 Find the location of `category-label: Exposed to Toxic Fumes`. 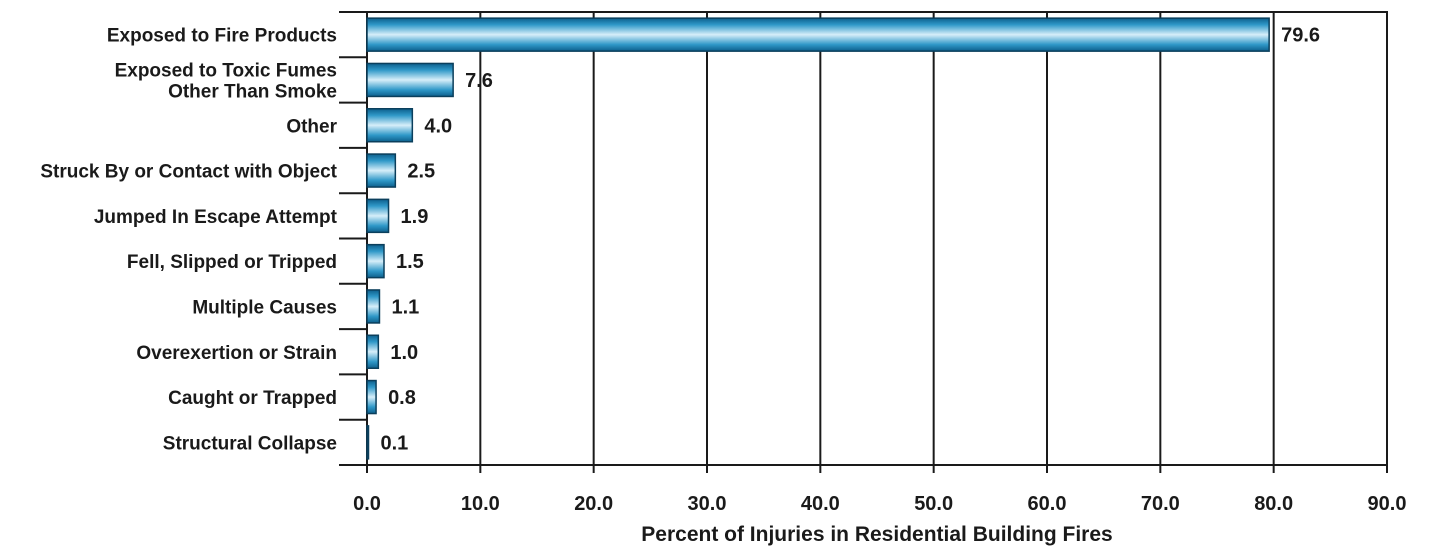

category-label: Exposed to Toxic Fumes is located at coordinates (226, 70).